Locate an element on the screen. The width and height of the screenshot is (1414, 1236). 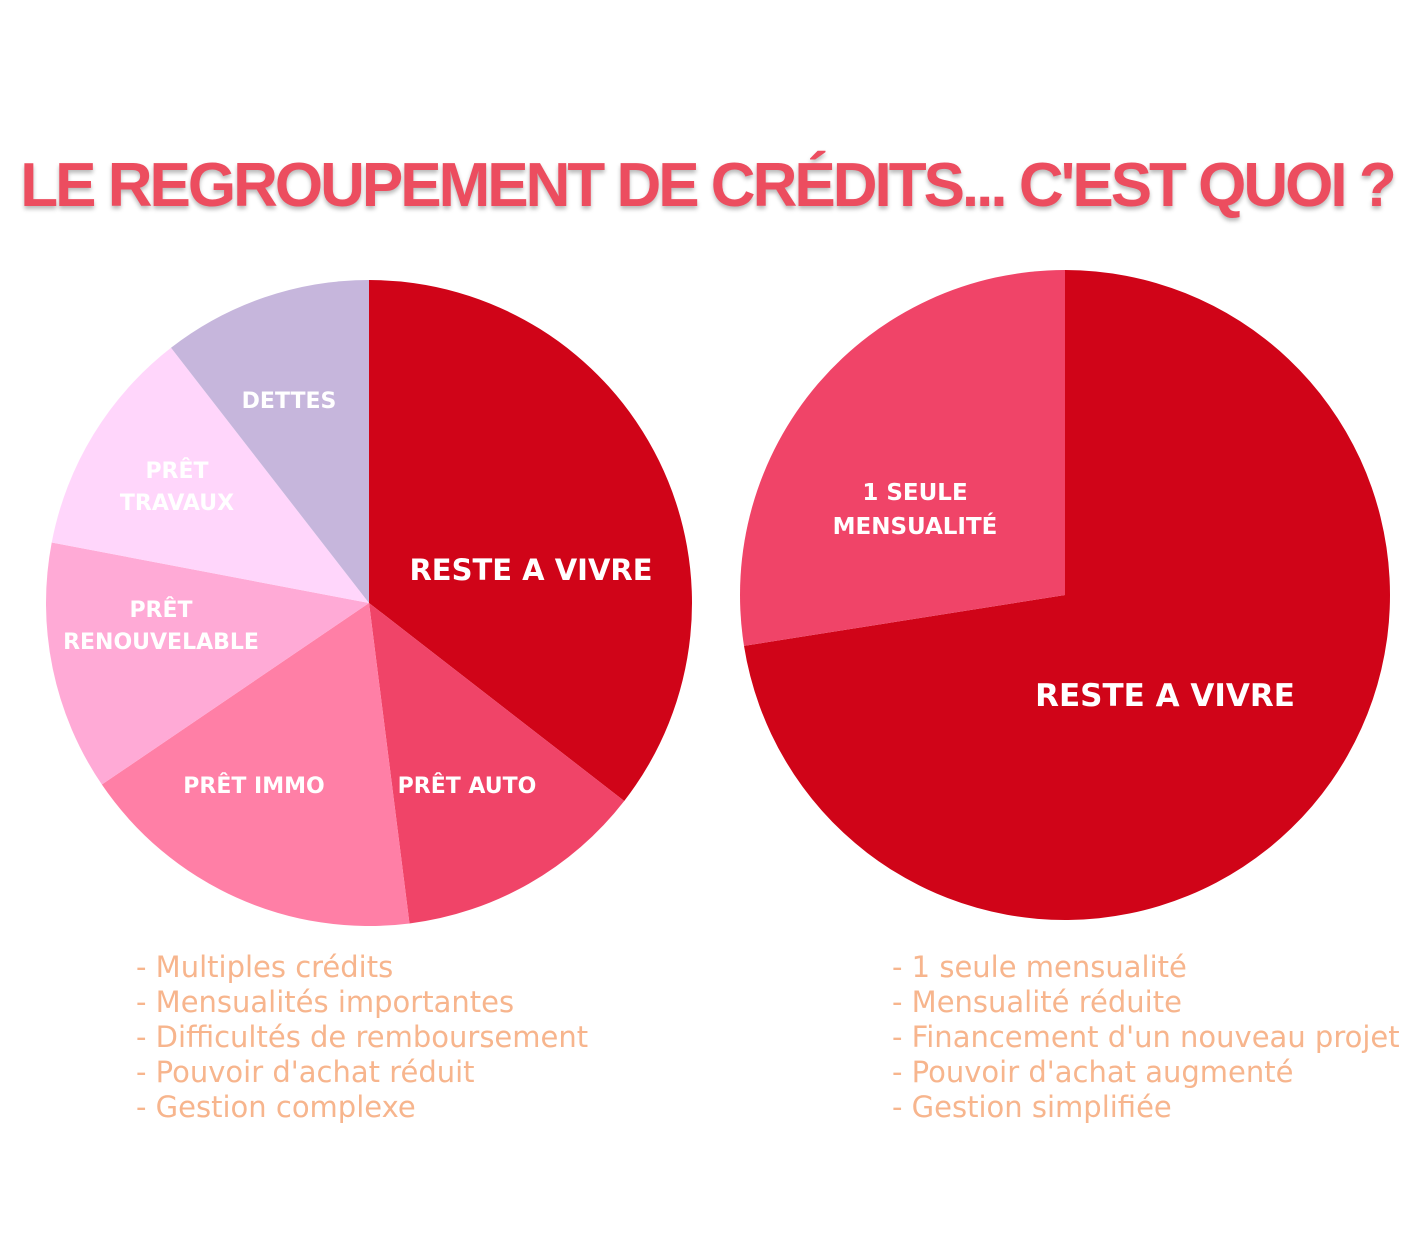
note-item: - Mensualités importantes is located at coordinates (325, 1002).